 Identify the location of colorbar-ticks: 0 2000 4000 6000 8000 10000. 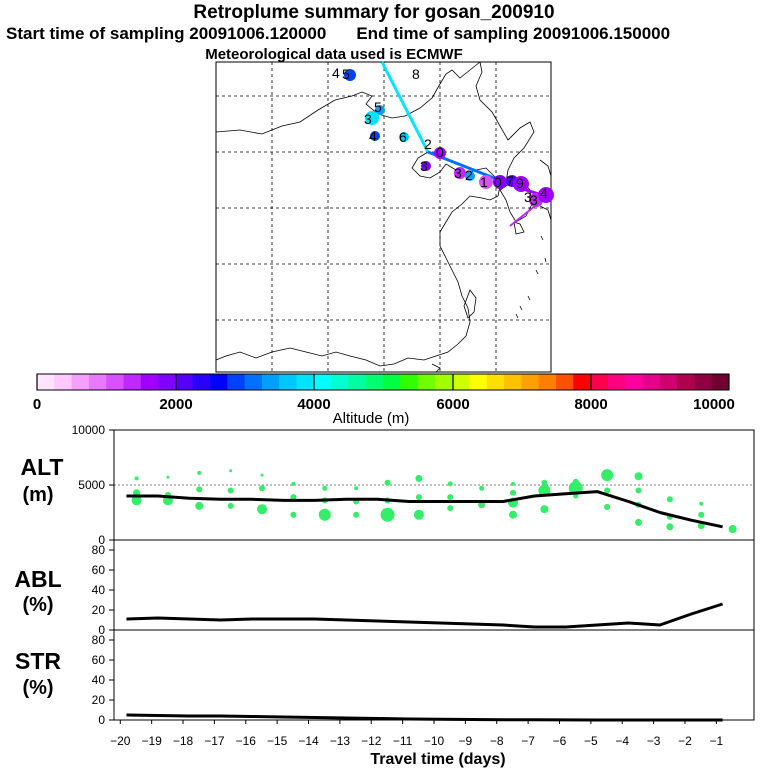
(384, 404).